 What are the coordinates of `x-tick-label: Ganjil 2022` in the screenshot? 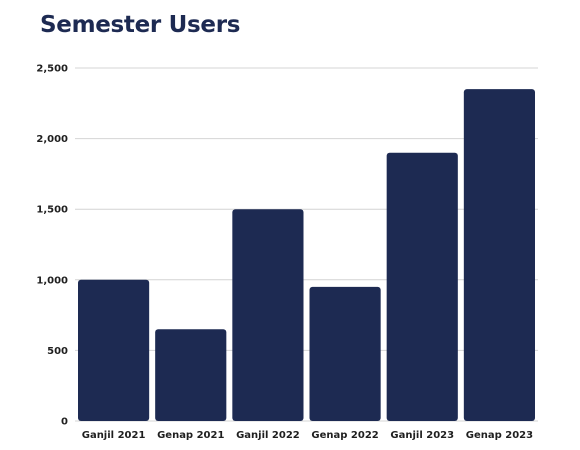 It's located at (268, 435).